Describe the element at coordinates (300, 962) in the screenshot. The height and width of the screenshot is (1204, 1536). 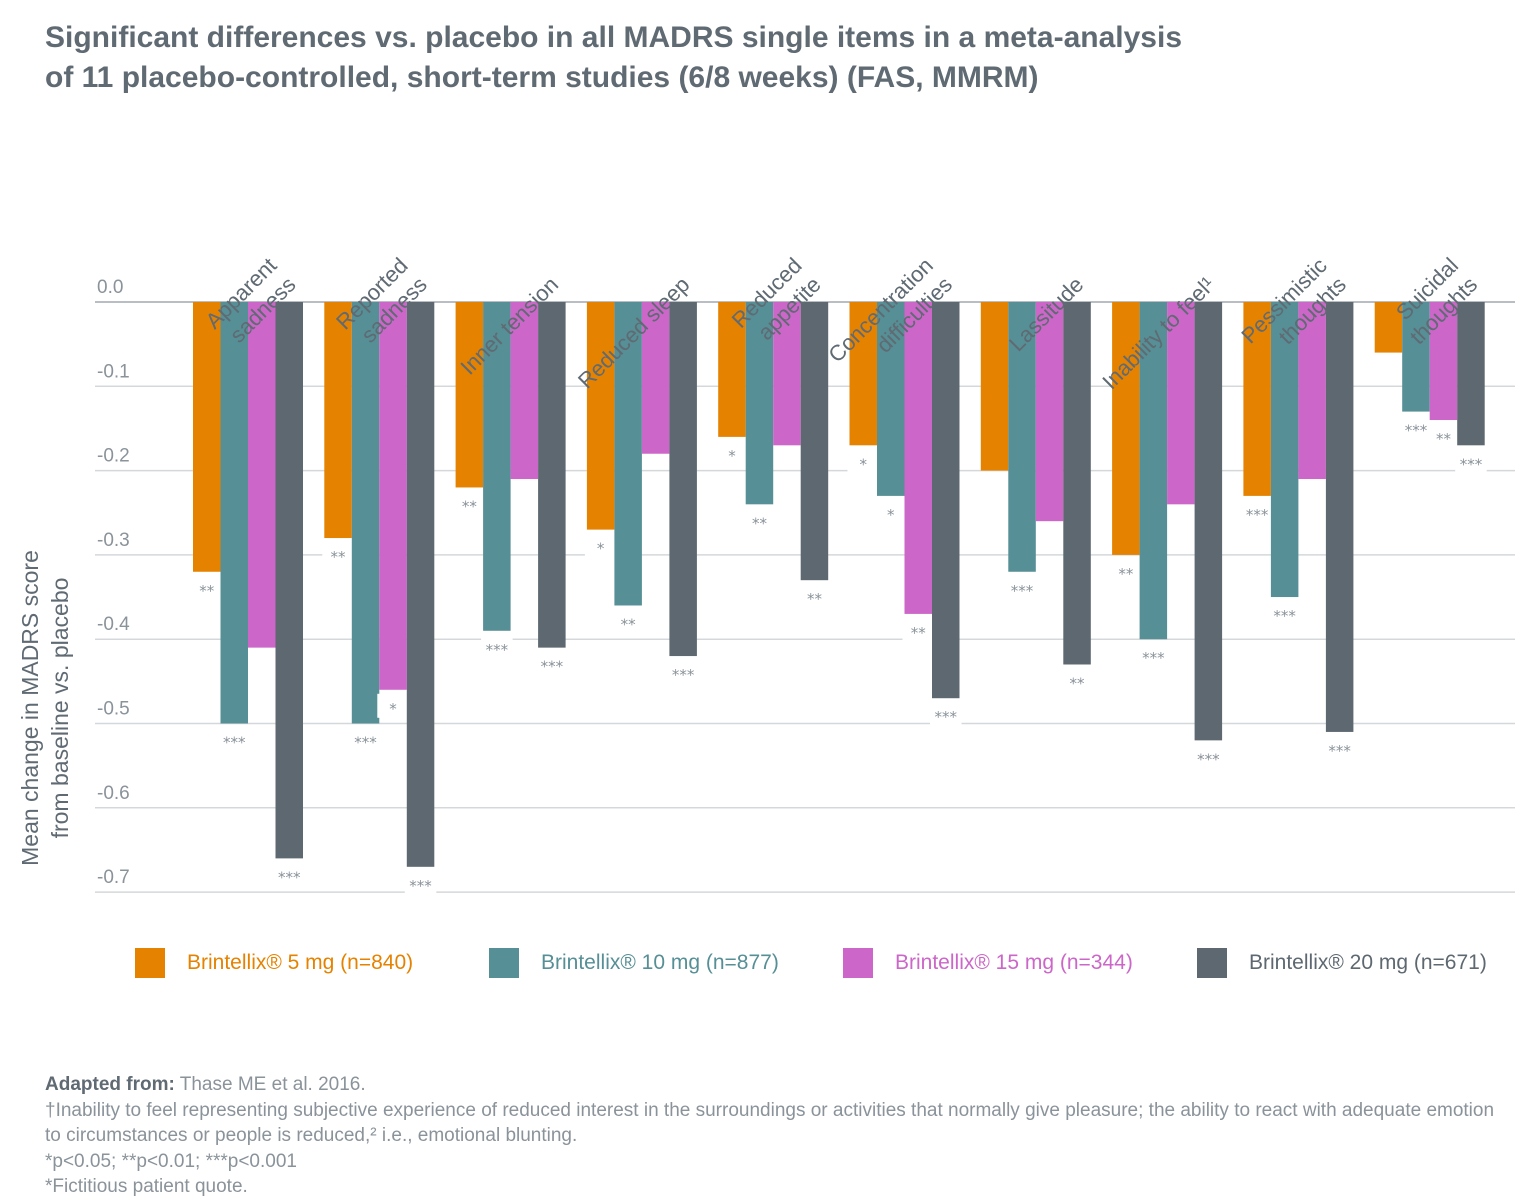
I see `legend-label: Brintellix® 5 mg (n=840)` at that location.